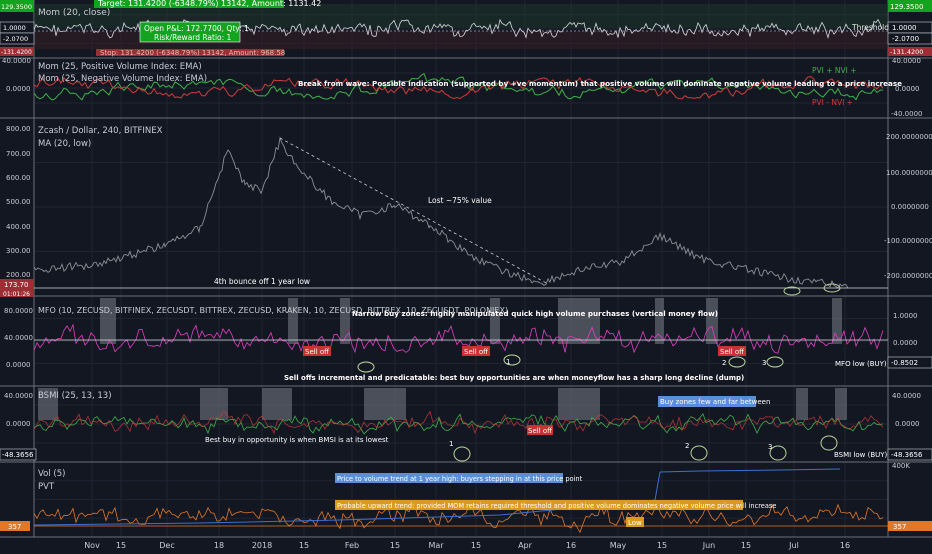 This screenshot has height=554, width=932. What do you see at coordinates (906, 61) in the screenshot?
I see `pvi-right-tick: 40.0000` at bounding box center [906, 61].